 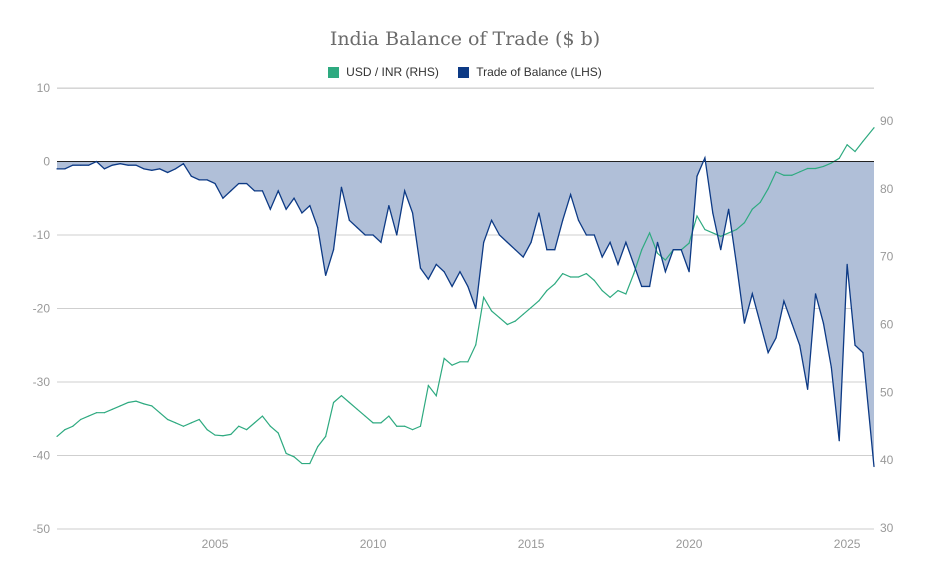 What do you see at coordinates (530, 72) in the screenshot?
I see `legend-item-trade-balance: Trade of Balance (LHS)` at bounding box center [530, 72].